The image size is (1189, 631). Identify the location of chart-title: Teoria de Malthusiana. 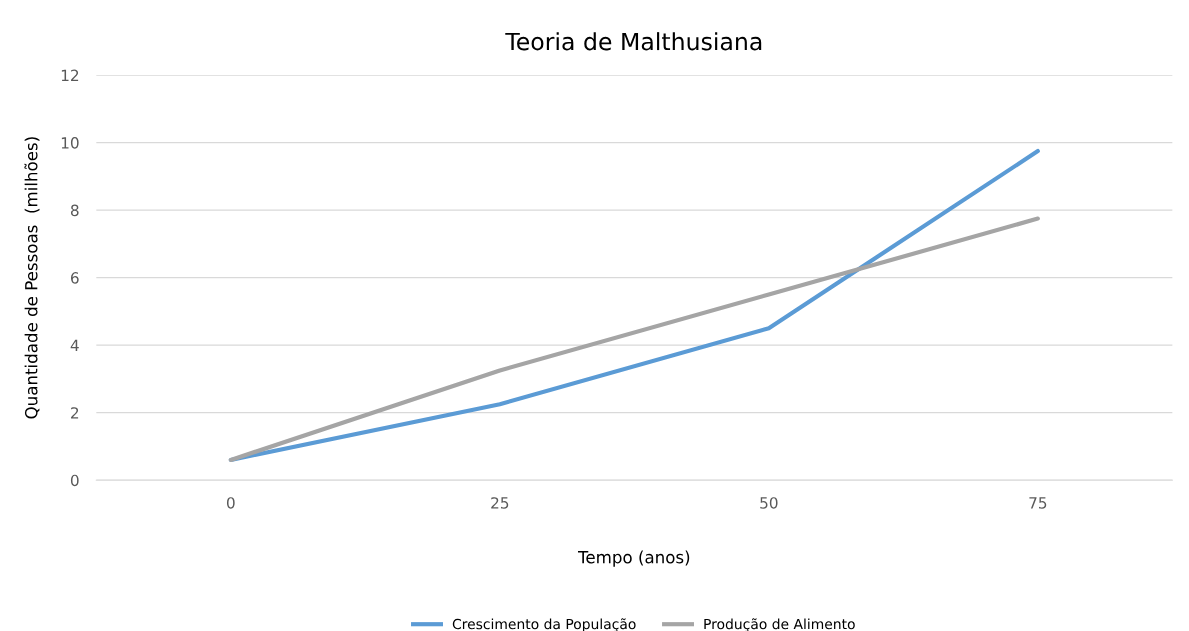
(633, 41).